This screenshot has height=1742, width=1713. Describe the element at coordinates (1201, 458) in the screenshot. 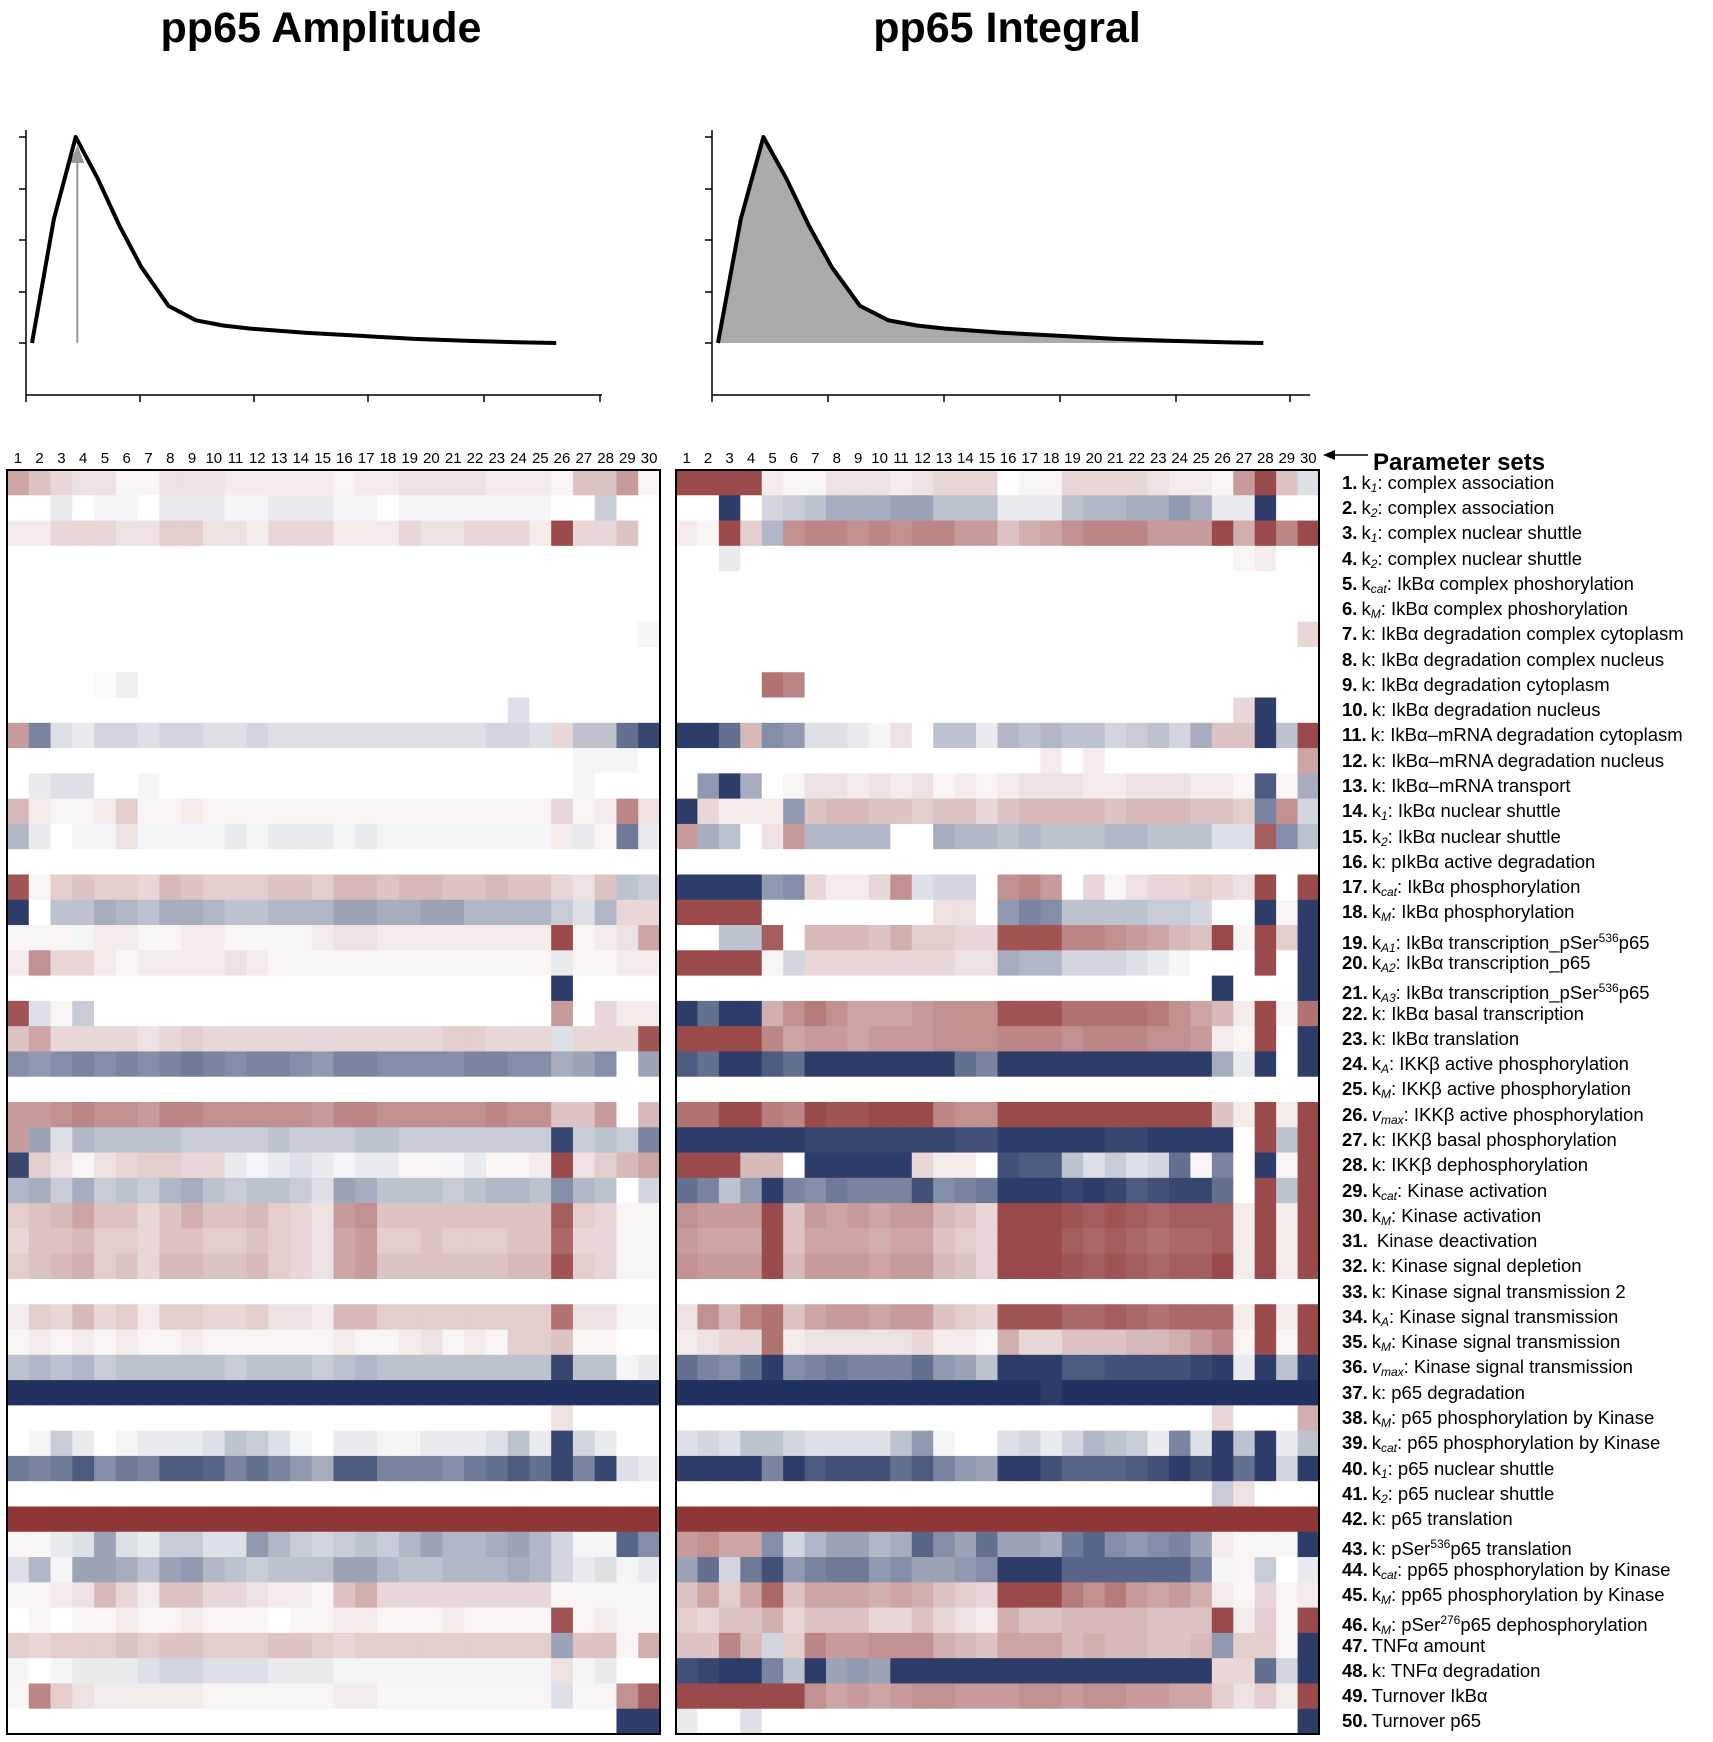

I see `column-label: 25` at that location.